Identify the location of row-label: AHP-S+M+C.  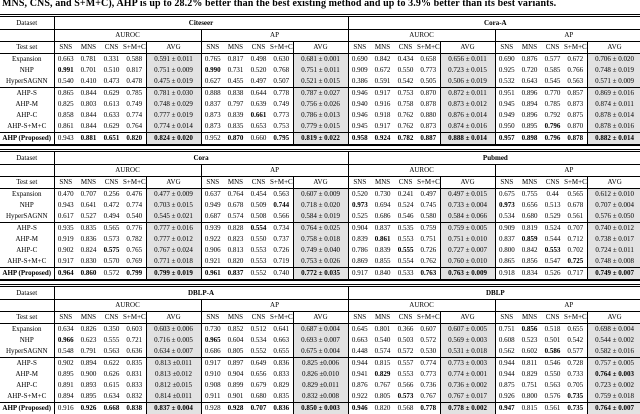
(27, 397).